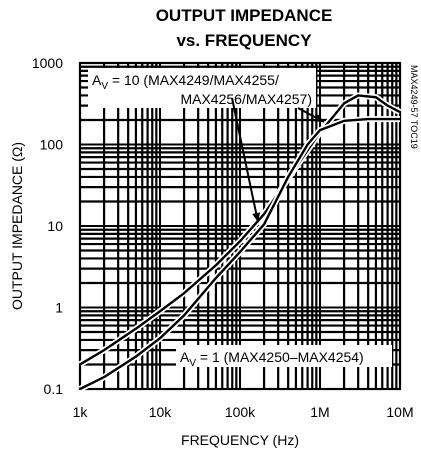 The height and width of the screenshot is (455, 421). I want to click on y-tick-label: 100, so click(52, 145).